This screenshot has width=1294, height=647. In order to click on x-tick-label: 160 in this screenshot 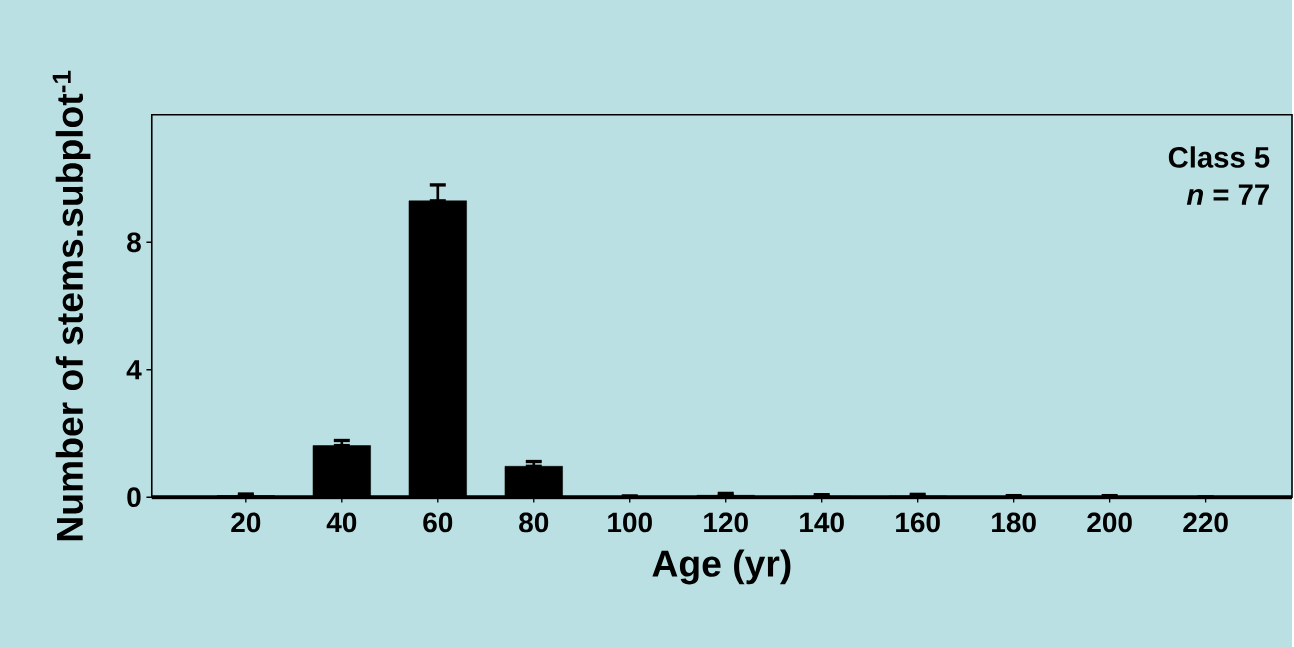, I will do `click(918, 522)`.